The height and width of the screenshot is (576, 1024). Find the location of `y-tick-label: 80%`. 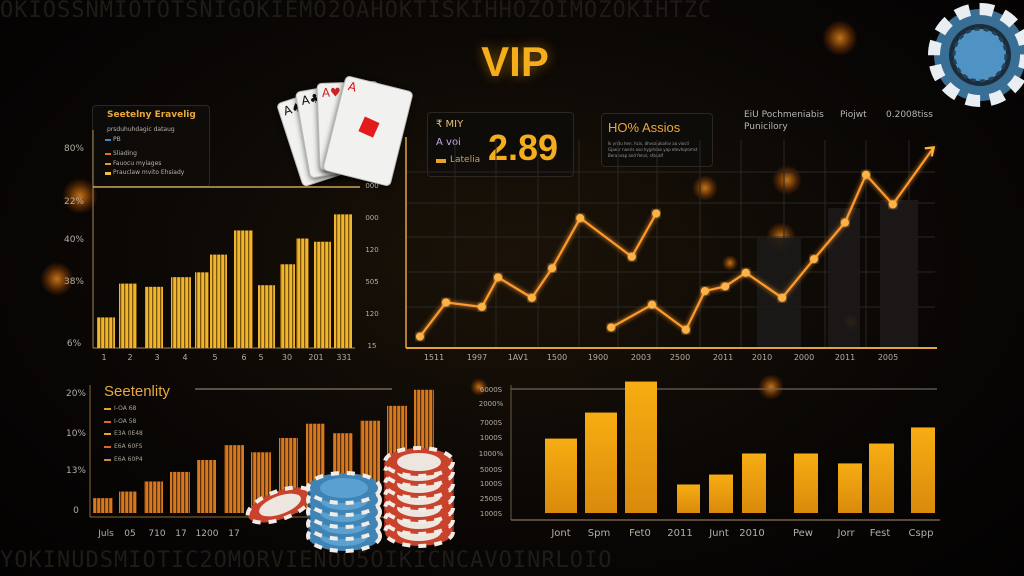

y-tick-label: 80% is located at coordinates (74, 149).